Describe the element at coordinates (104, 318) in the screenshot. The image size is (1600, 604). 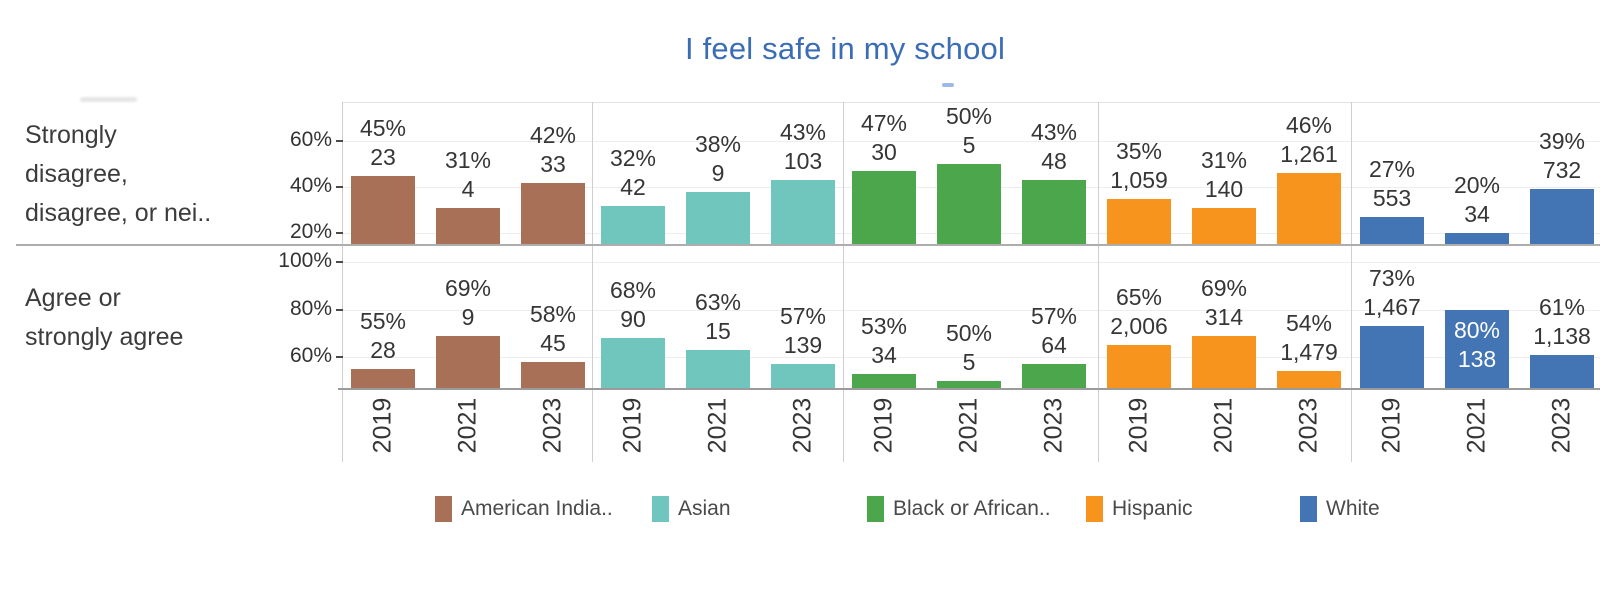
I see `row-header-agree: Agree or strongly agree` at that location.